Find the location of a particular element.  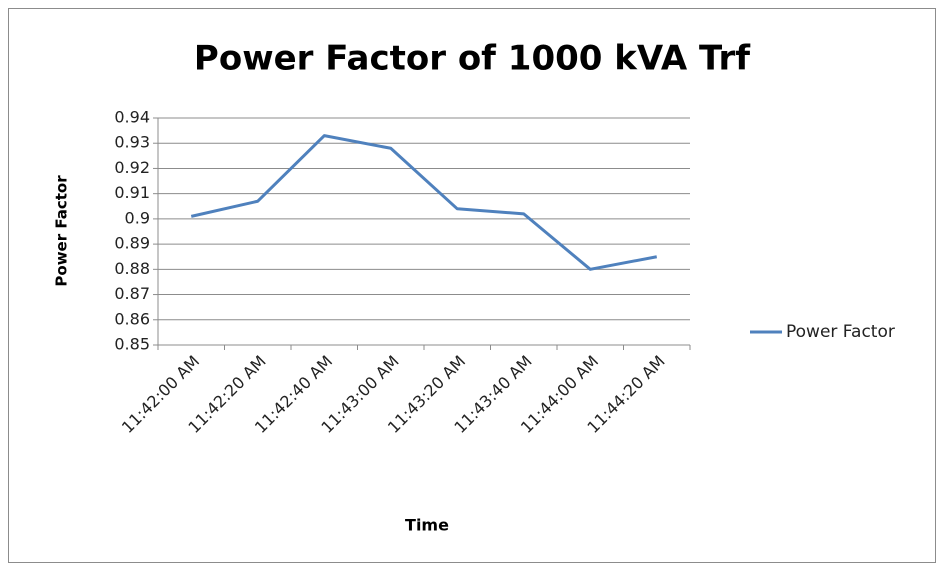

y-tick-label: 0.9 is located at coordinates (137, 217).